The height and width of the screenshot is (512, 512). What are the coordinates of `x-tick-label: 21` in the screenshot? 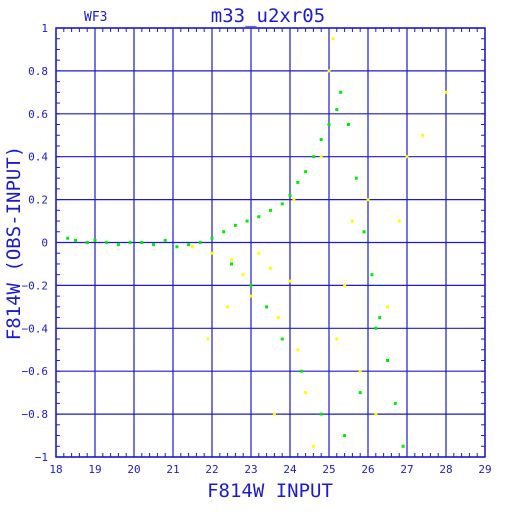 It's located at (172, 469).